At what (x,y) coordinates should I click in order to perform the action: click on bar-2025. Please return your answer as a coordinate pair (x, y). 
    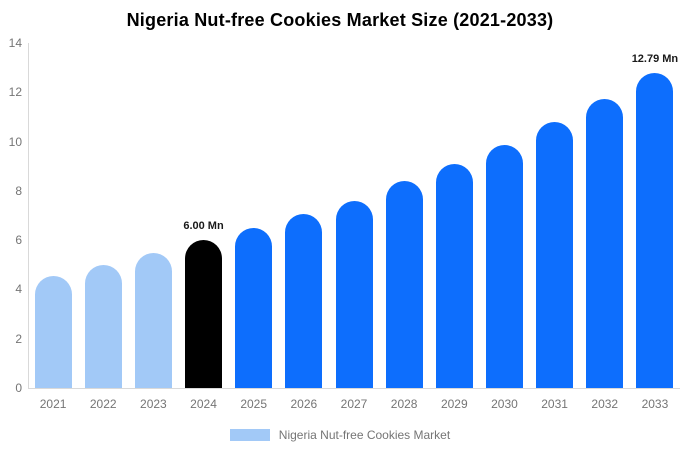
    Looking at the image, I should click on (254, 307).